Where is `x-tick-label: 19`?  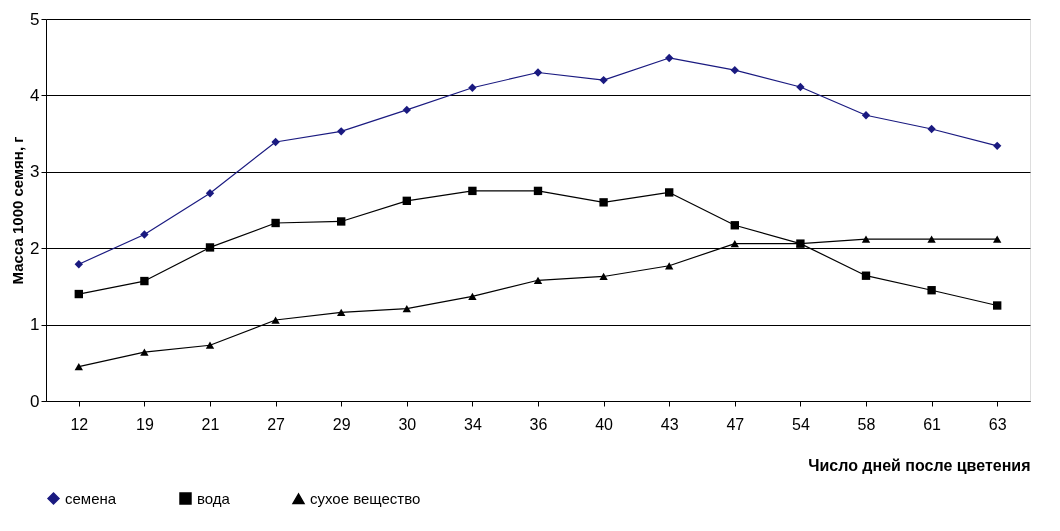 x-tick-label: 19 is located at coordinates (145, 424).